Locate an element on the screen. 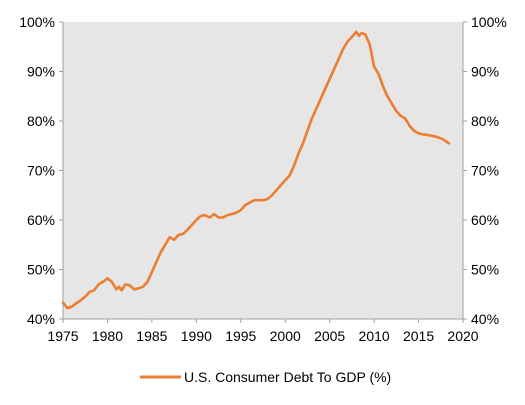 The height and width of the screenshot is (405, 525). right-y-tick-label: 90% is located at coordinates (485, 72).